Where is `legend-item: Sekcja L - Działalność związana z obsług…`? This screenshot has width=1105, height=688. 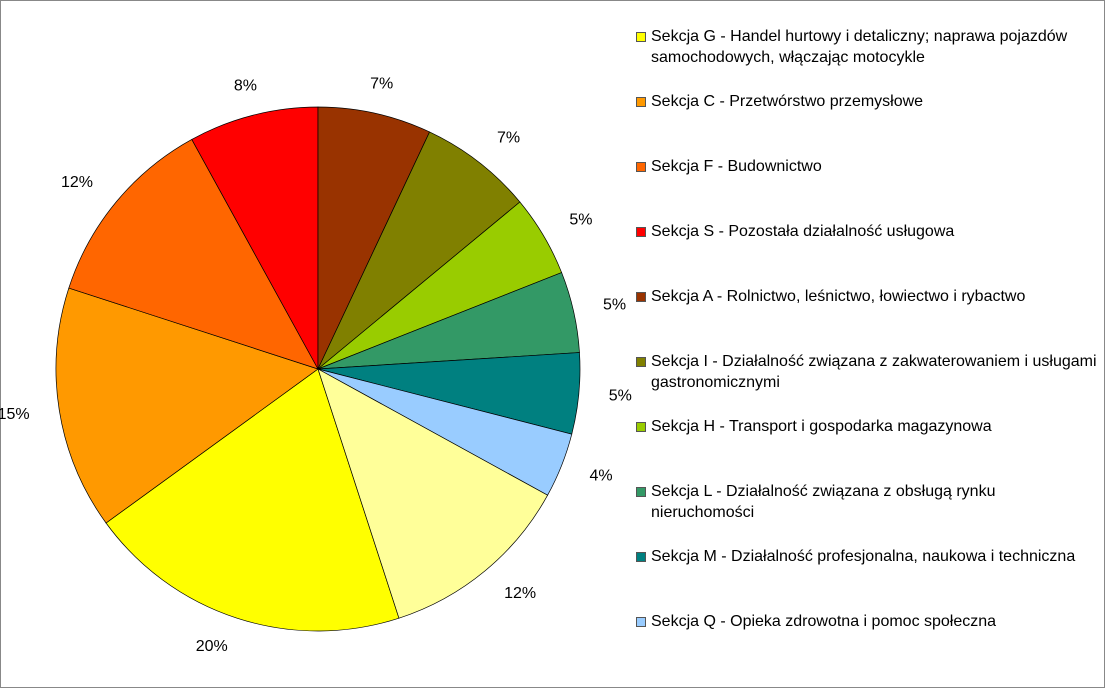 legend-item: Sekcja L - Działalność związana z obsług… is located at coordinates (869, 513).